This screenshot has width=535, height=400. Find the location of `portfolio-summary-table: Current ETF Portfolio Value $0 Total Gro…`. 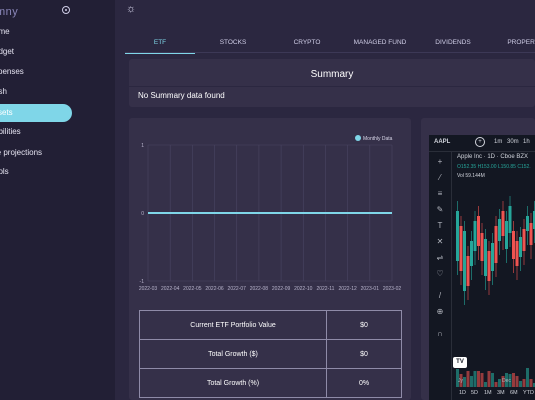

portfolio-summary-table: Current ETF Portfolio Value $0 Total Gro… is located at coordinates (270, 354).